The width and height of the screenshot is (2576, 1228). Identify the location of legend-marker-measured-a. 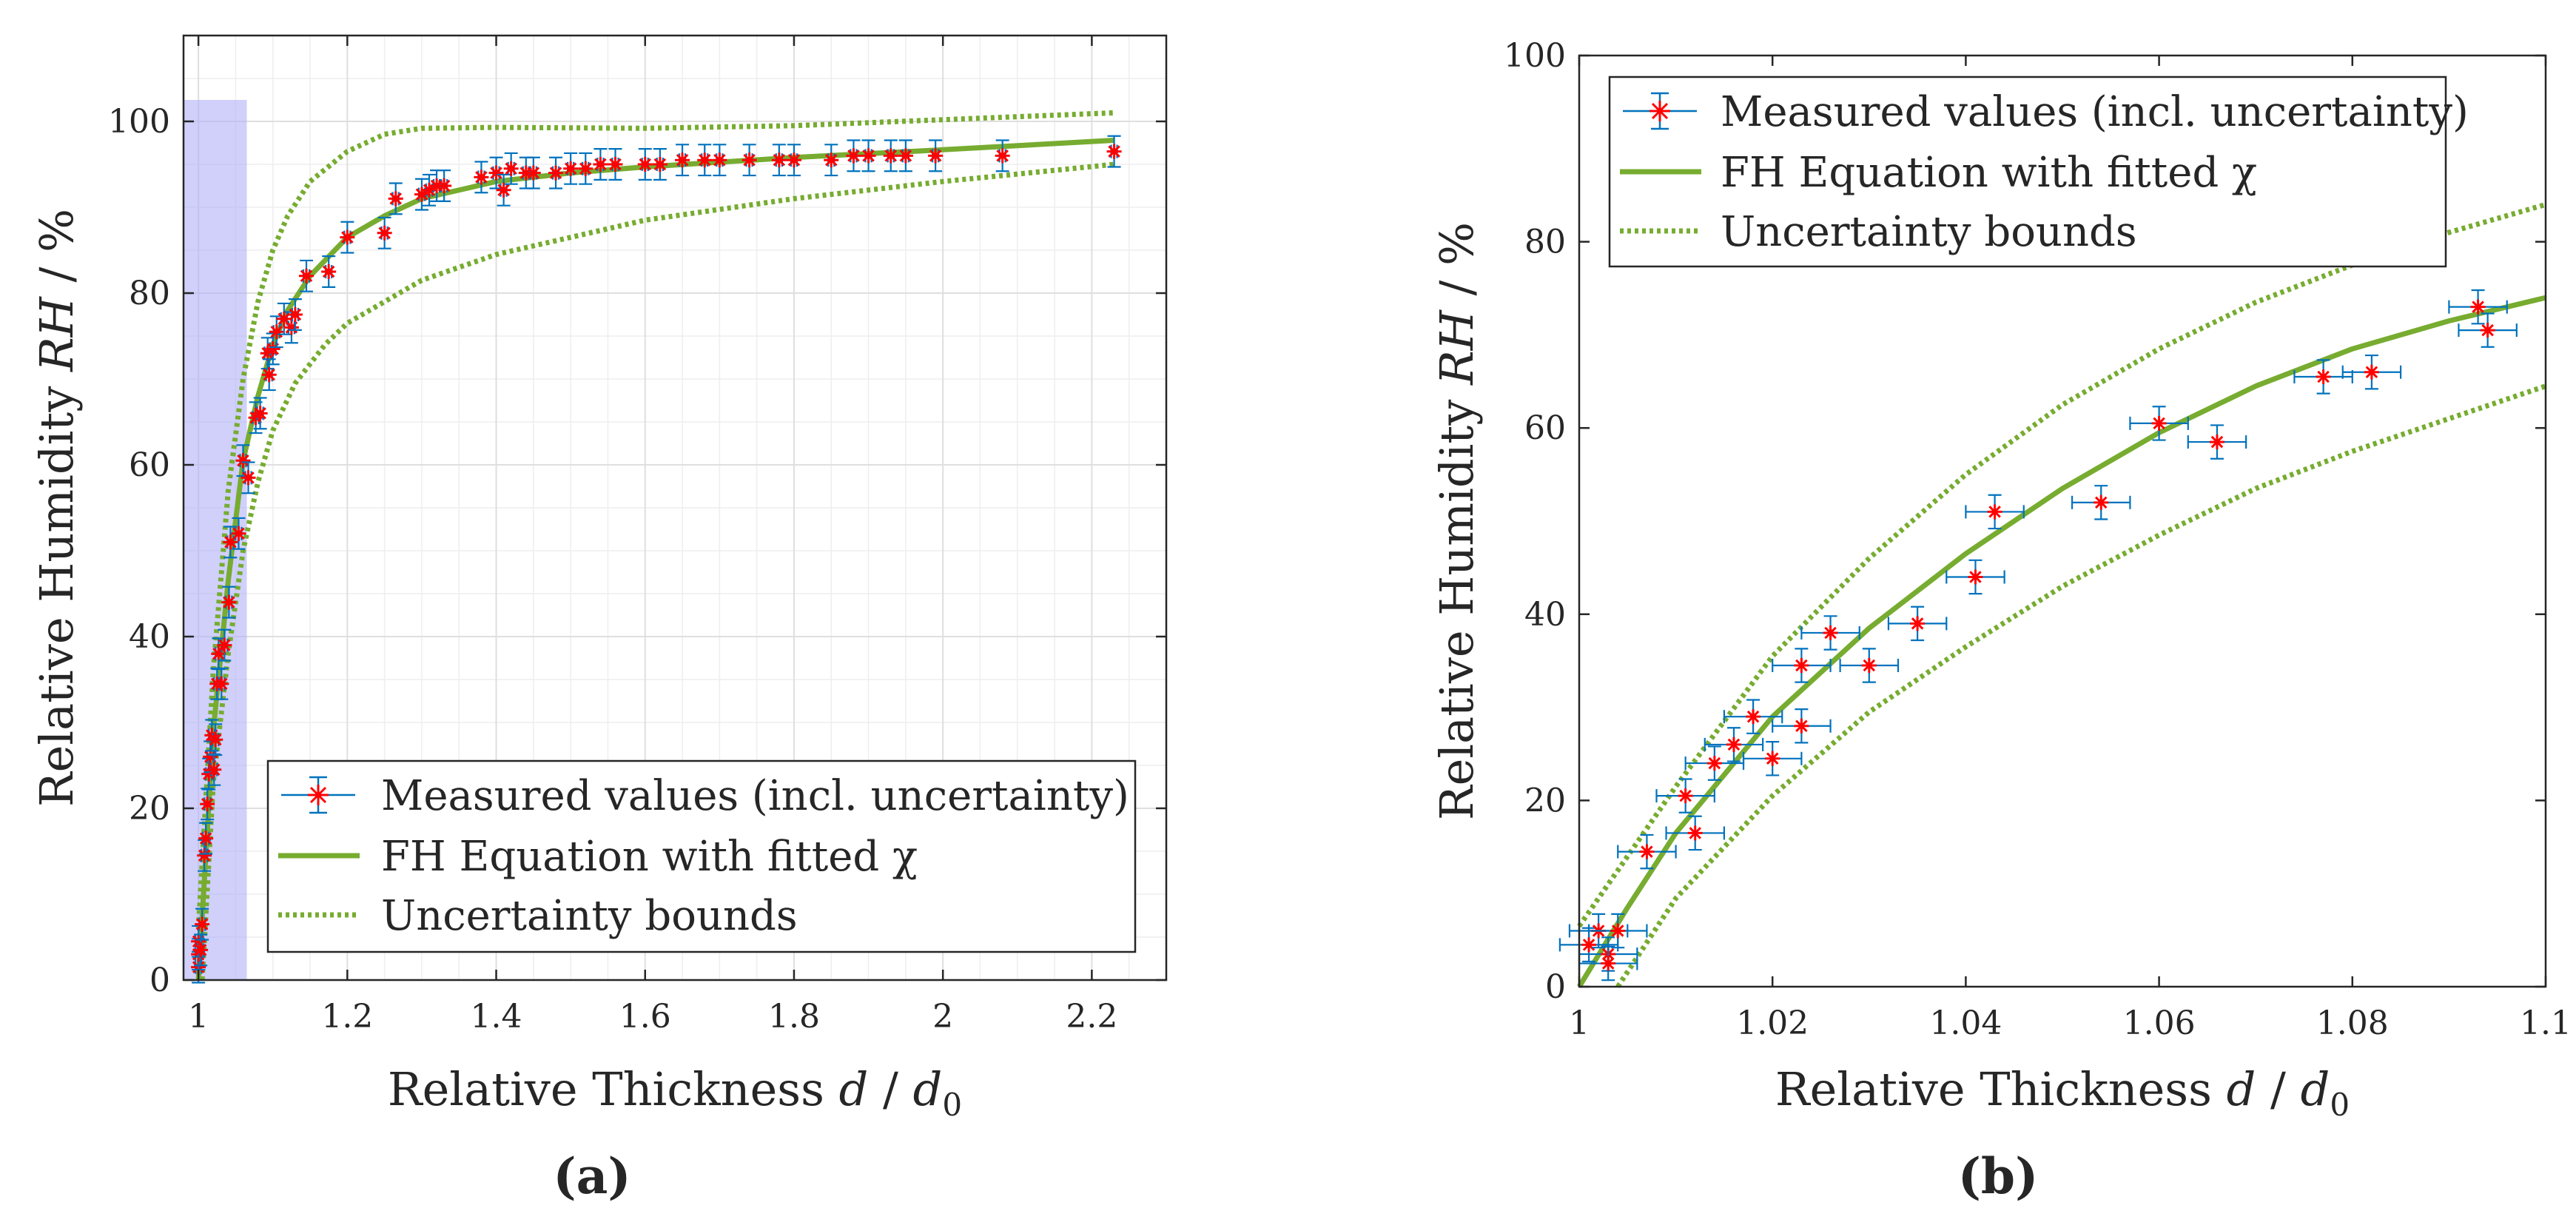
(318, 795).